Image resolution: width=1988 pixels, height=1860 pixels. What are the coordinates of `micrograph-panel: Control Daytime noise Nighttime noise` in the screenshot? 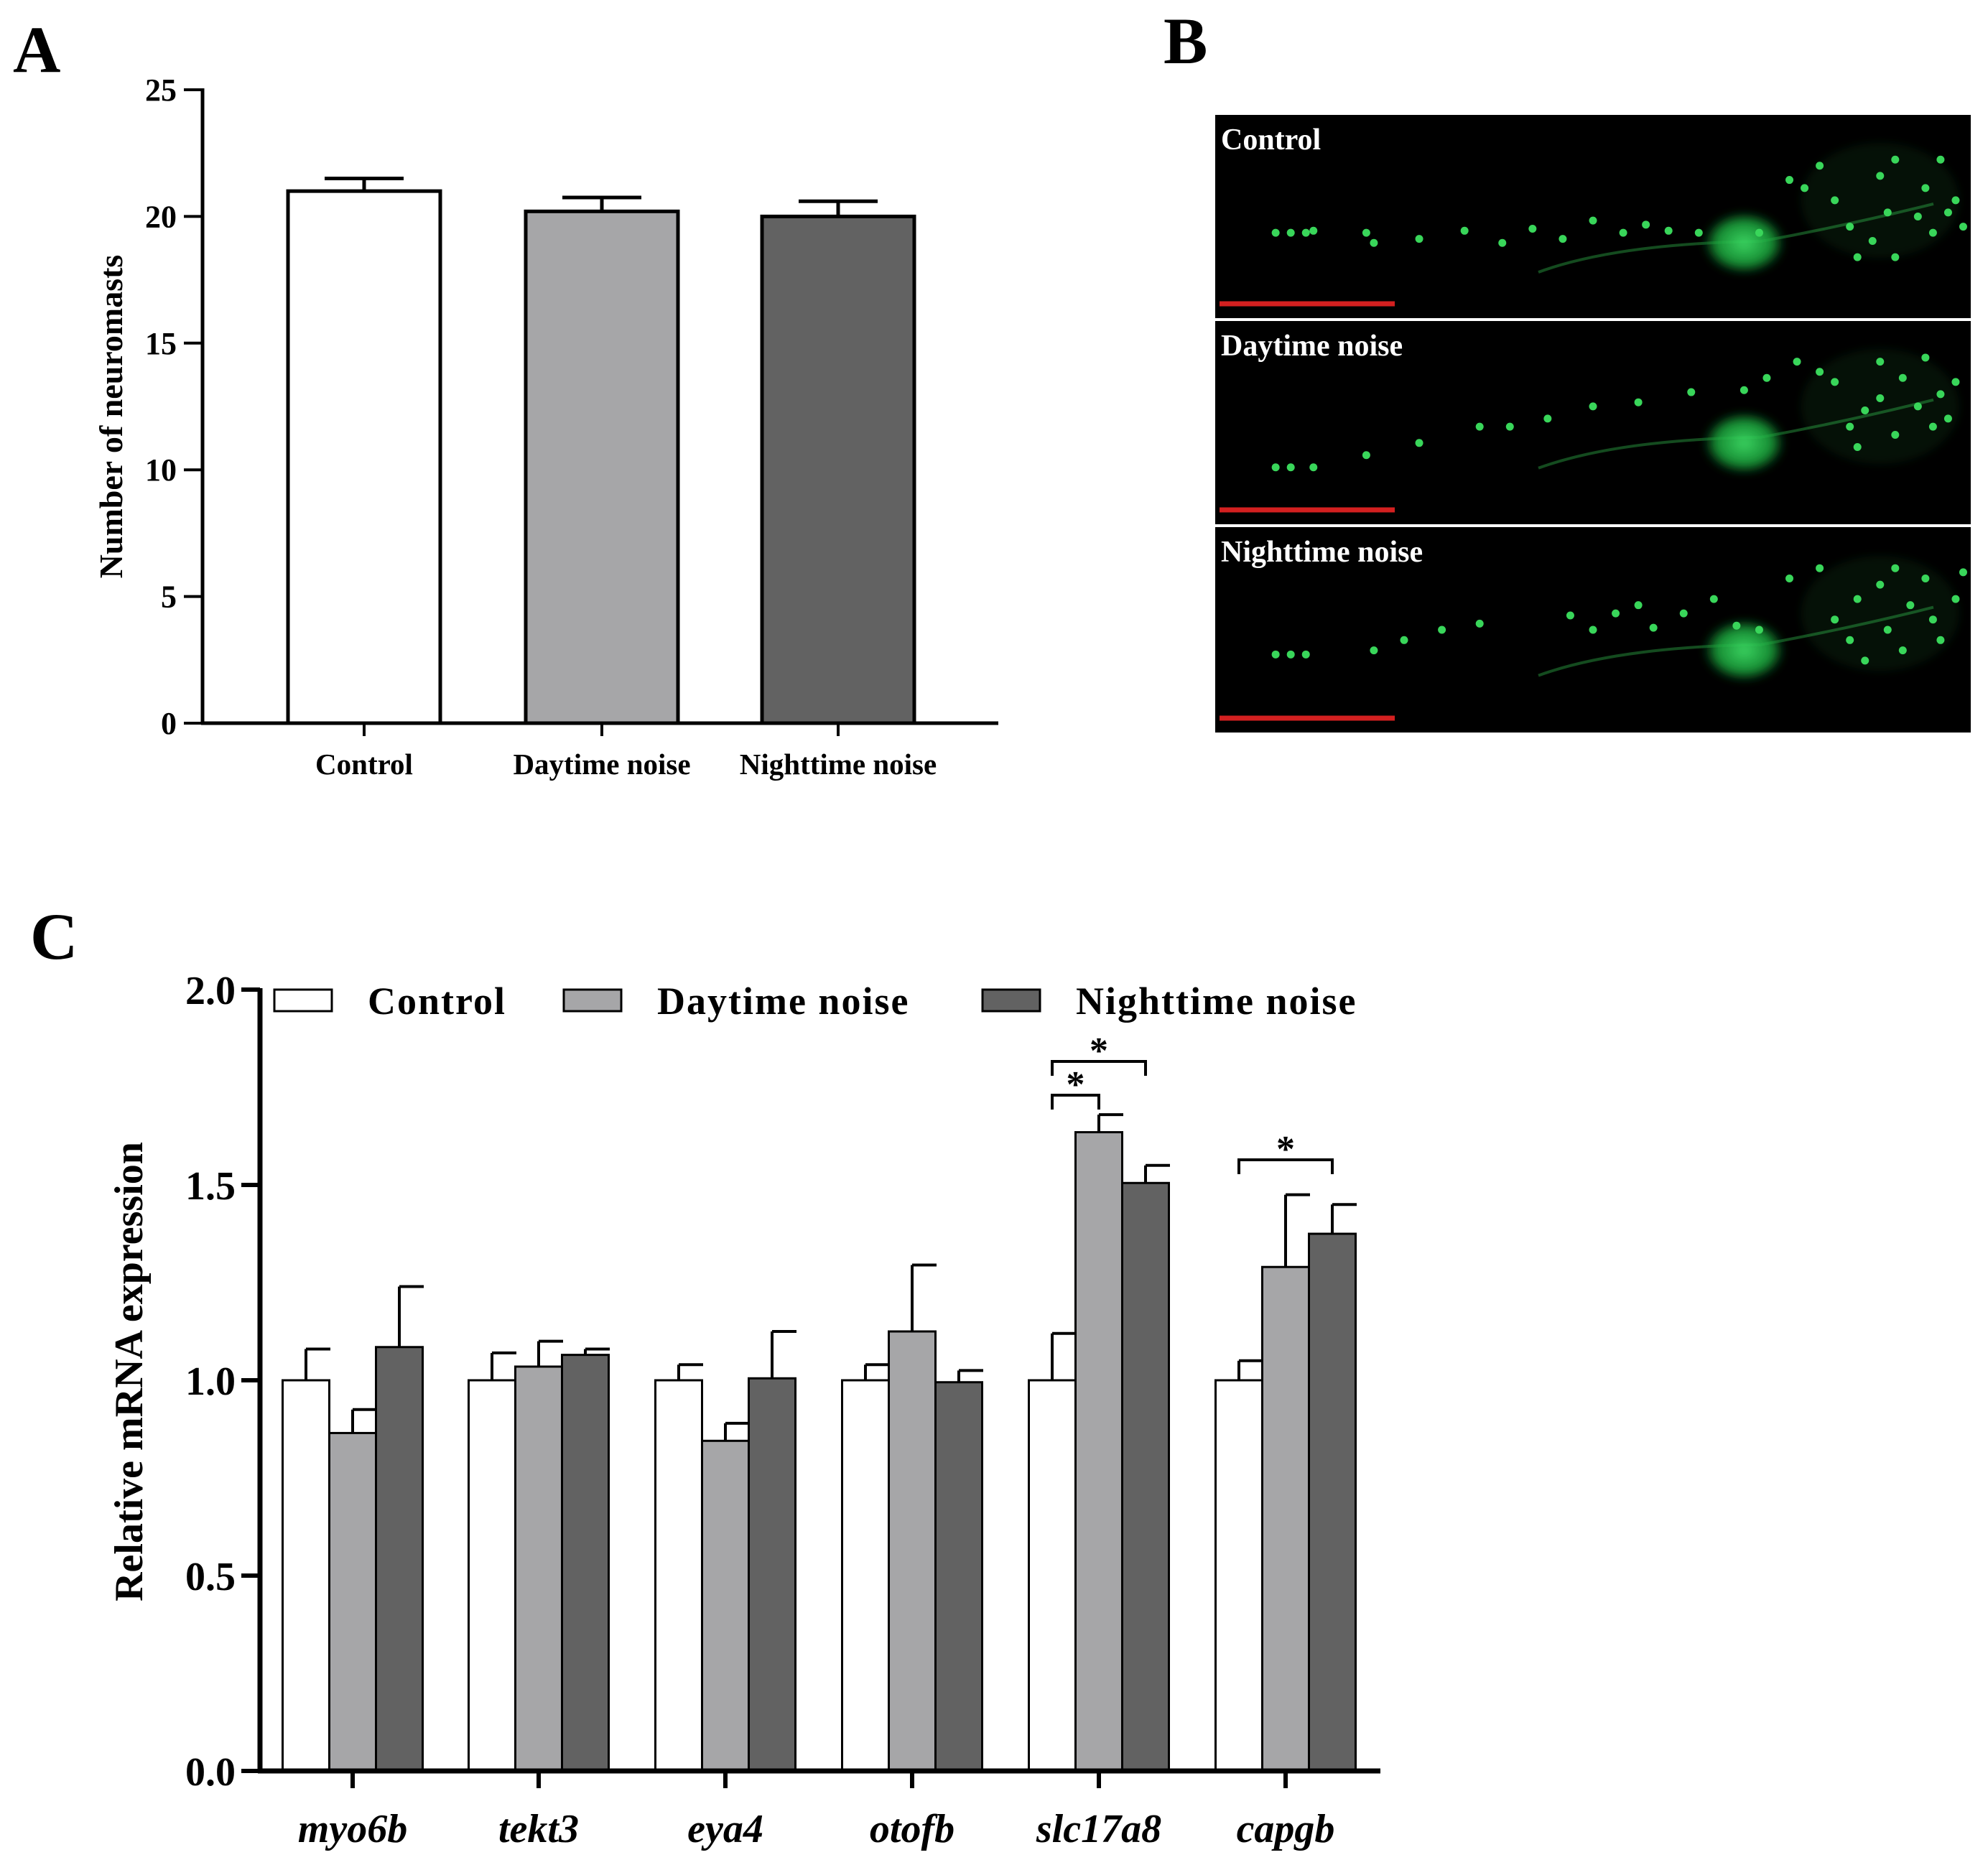 It's located at (1593, 424).